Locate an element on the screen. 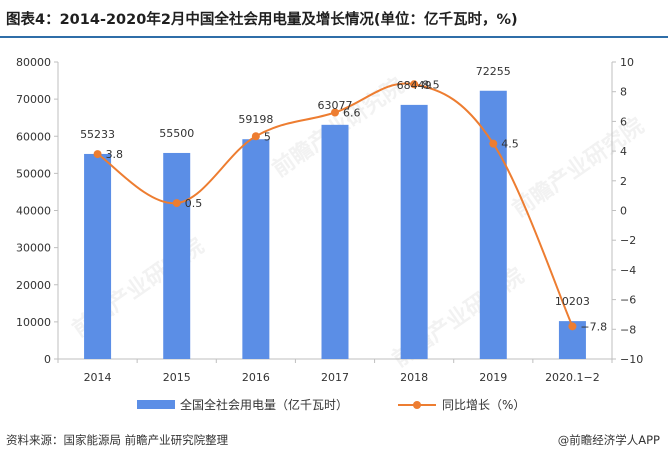  x-tick-label: 2016 is located at coordinates (256, 377).